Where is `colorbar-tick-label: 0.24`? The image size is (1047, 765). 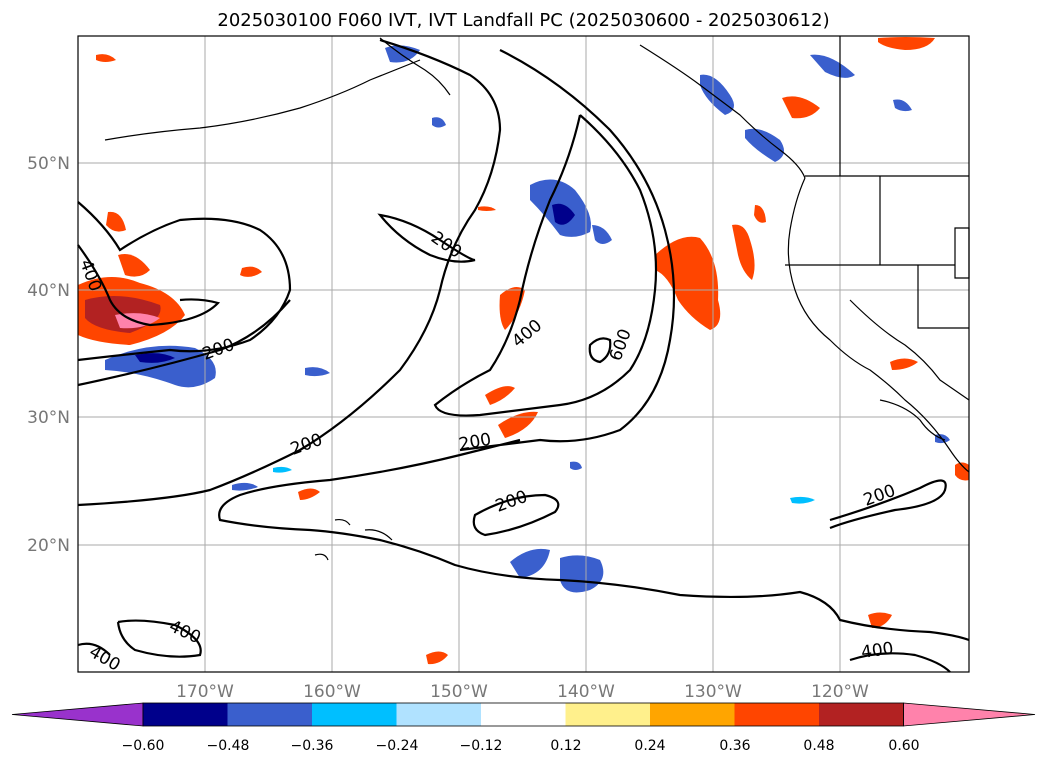
colorbar-tick-label: 0.24 is located at coordinates (649, 746).